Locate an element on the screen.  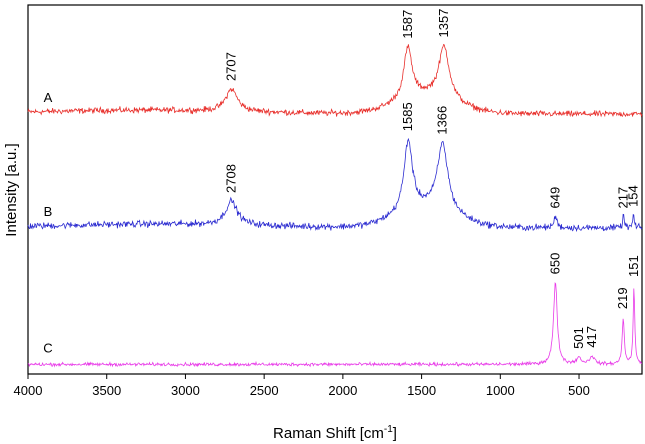
peak-label-C-650: 650 is located at coordinates (554, 264).